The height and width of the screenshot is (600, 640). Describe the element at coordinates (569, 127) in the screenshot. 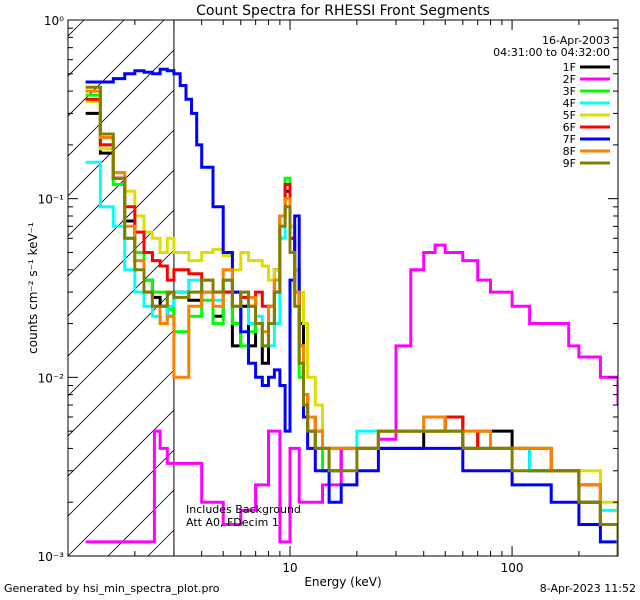

I see `legend-label-6F: 6F` at that location.